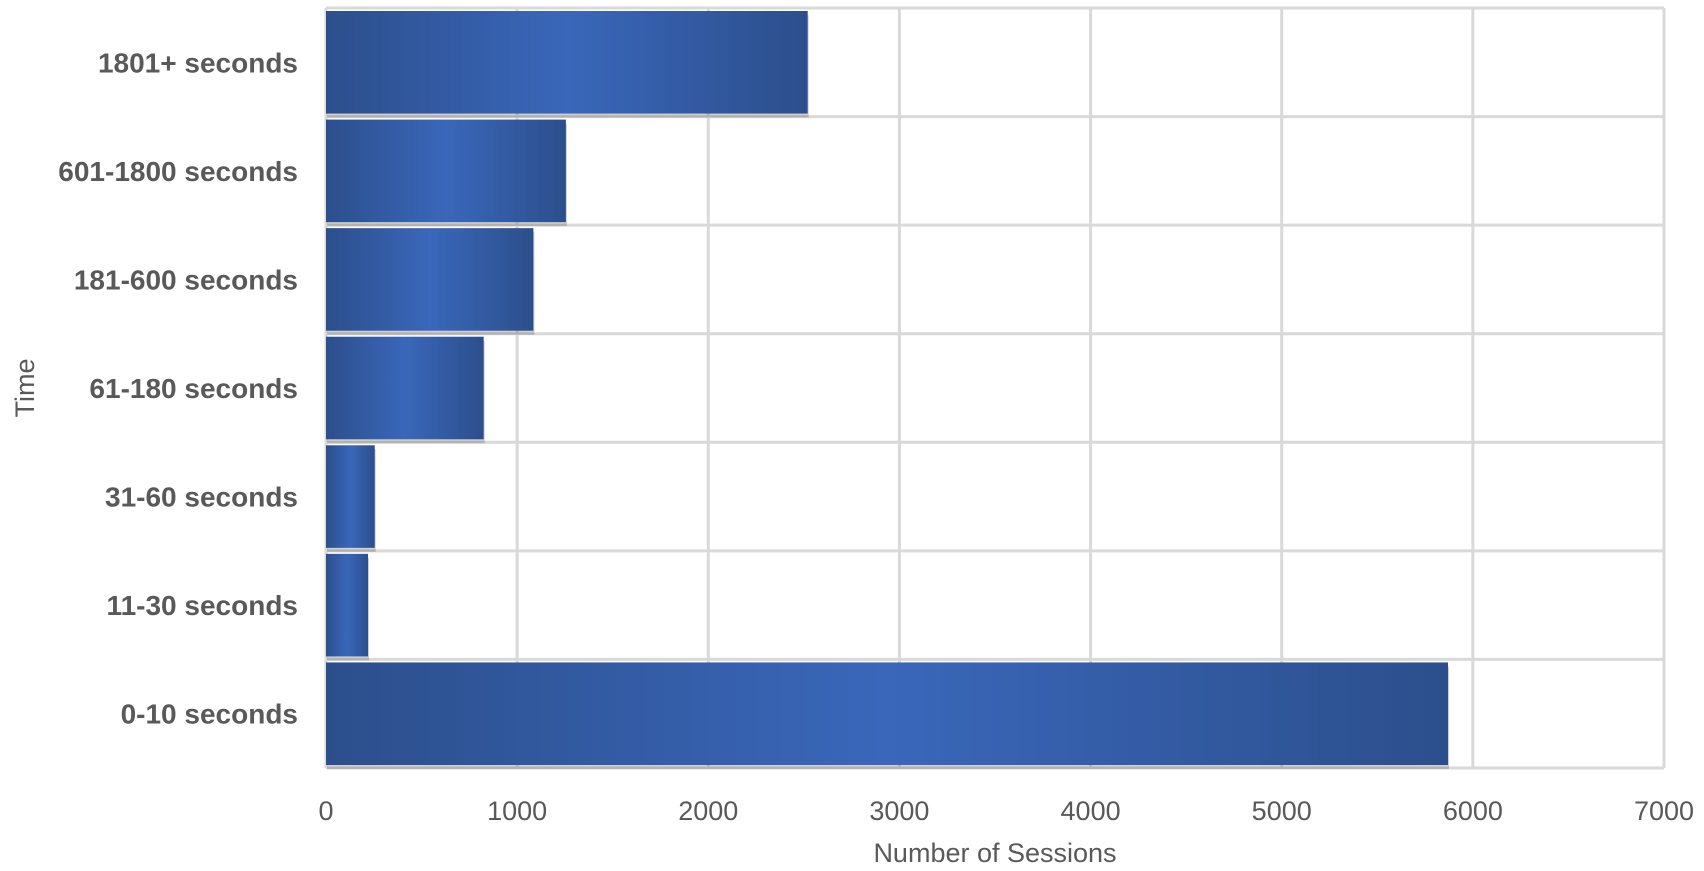 This screenshot has width=1704, height=871. I want to click on category-label: 11-30 seconds, so click(202, 605).